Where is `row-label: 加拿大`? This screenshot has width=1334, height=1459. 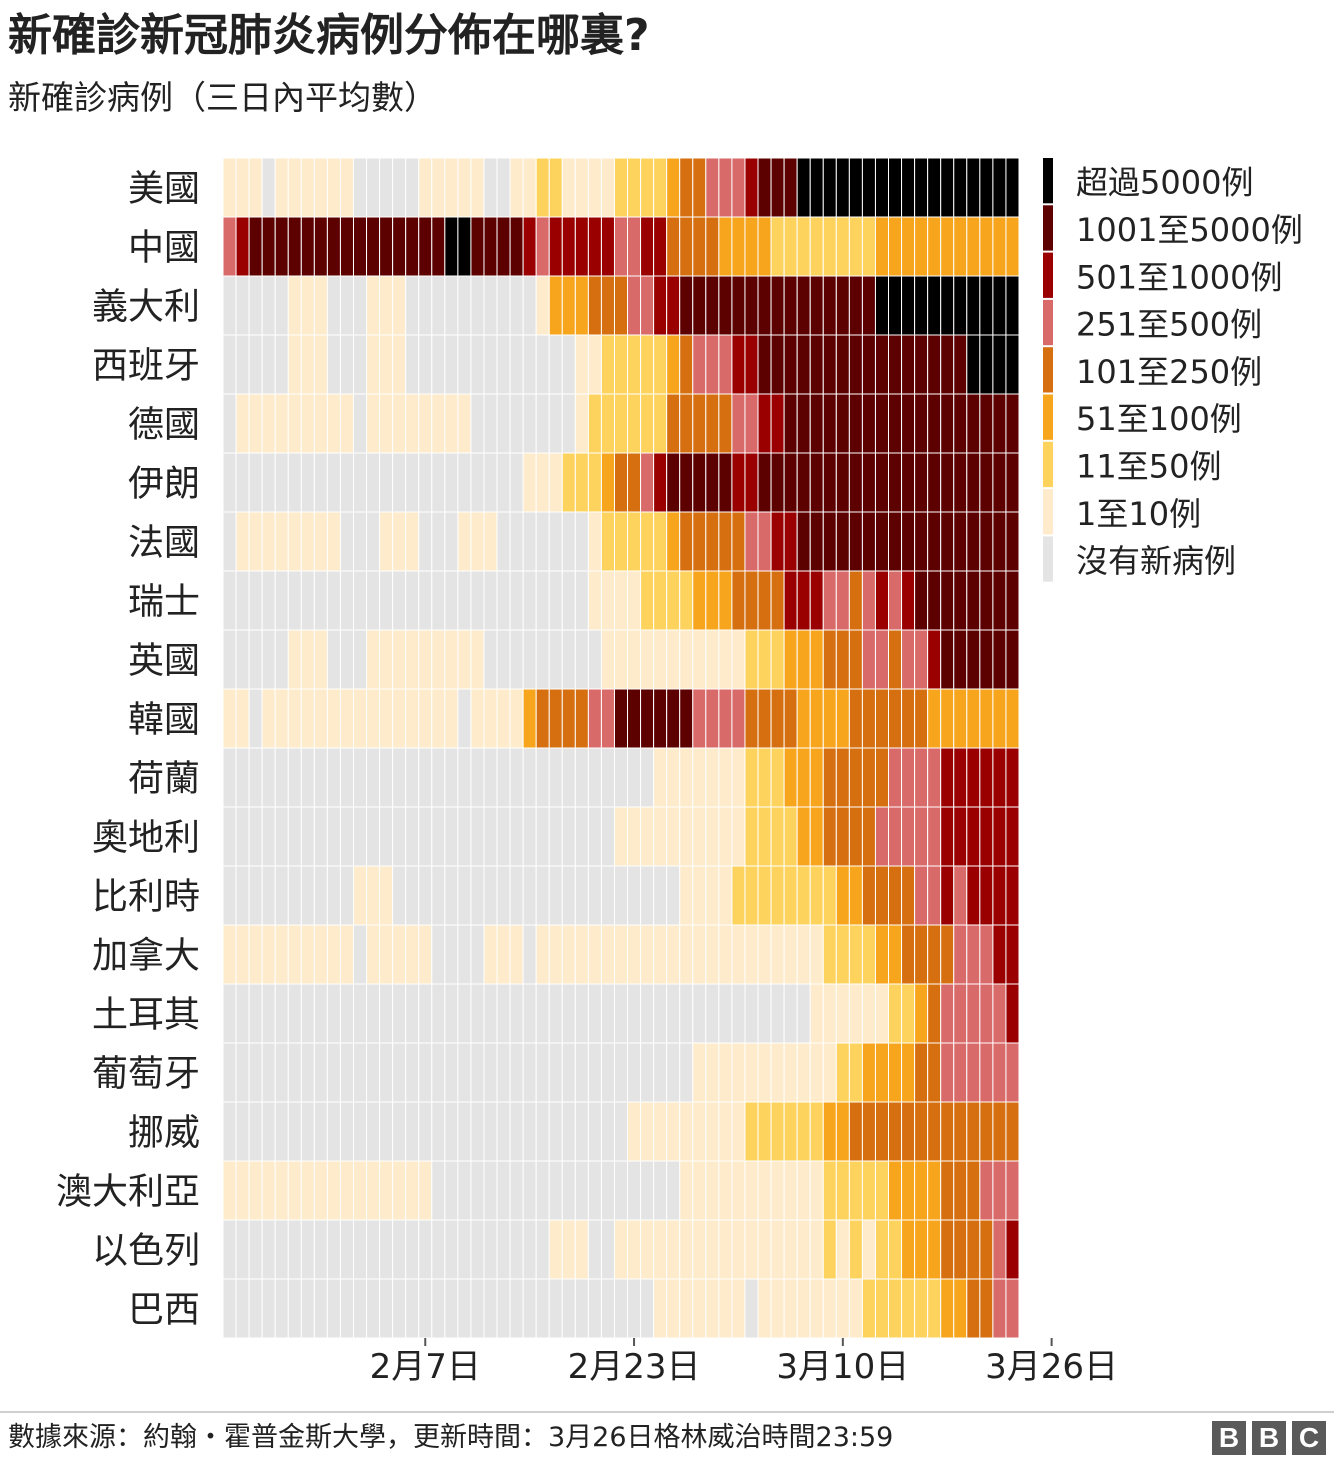 row-label: 加拿大 is located at coordinates (146, 956).